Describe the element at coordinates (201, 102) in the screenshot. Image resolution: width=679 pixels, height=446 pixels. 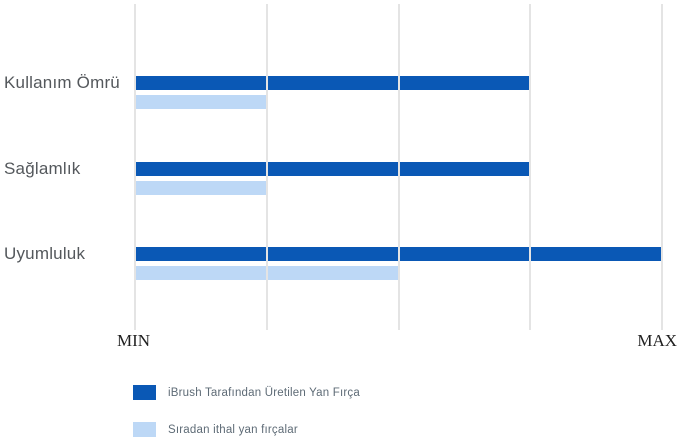
I see `bar-series2-Kullanım Ömrü` at that location.